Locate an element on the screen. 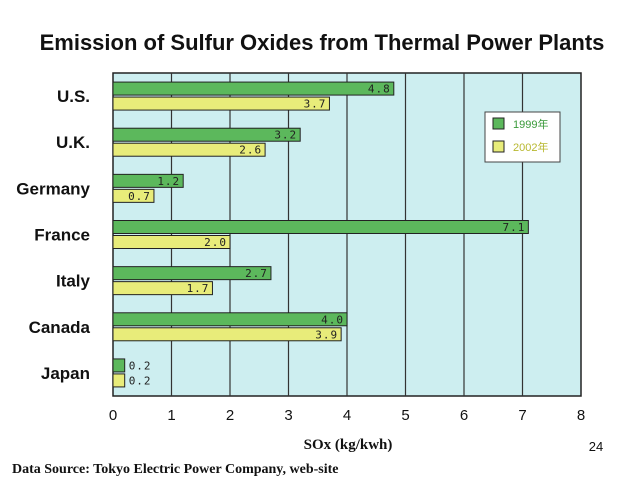  category-label: Italy is located at coordinates (73, 281).